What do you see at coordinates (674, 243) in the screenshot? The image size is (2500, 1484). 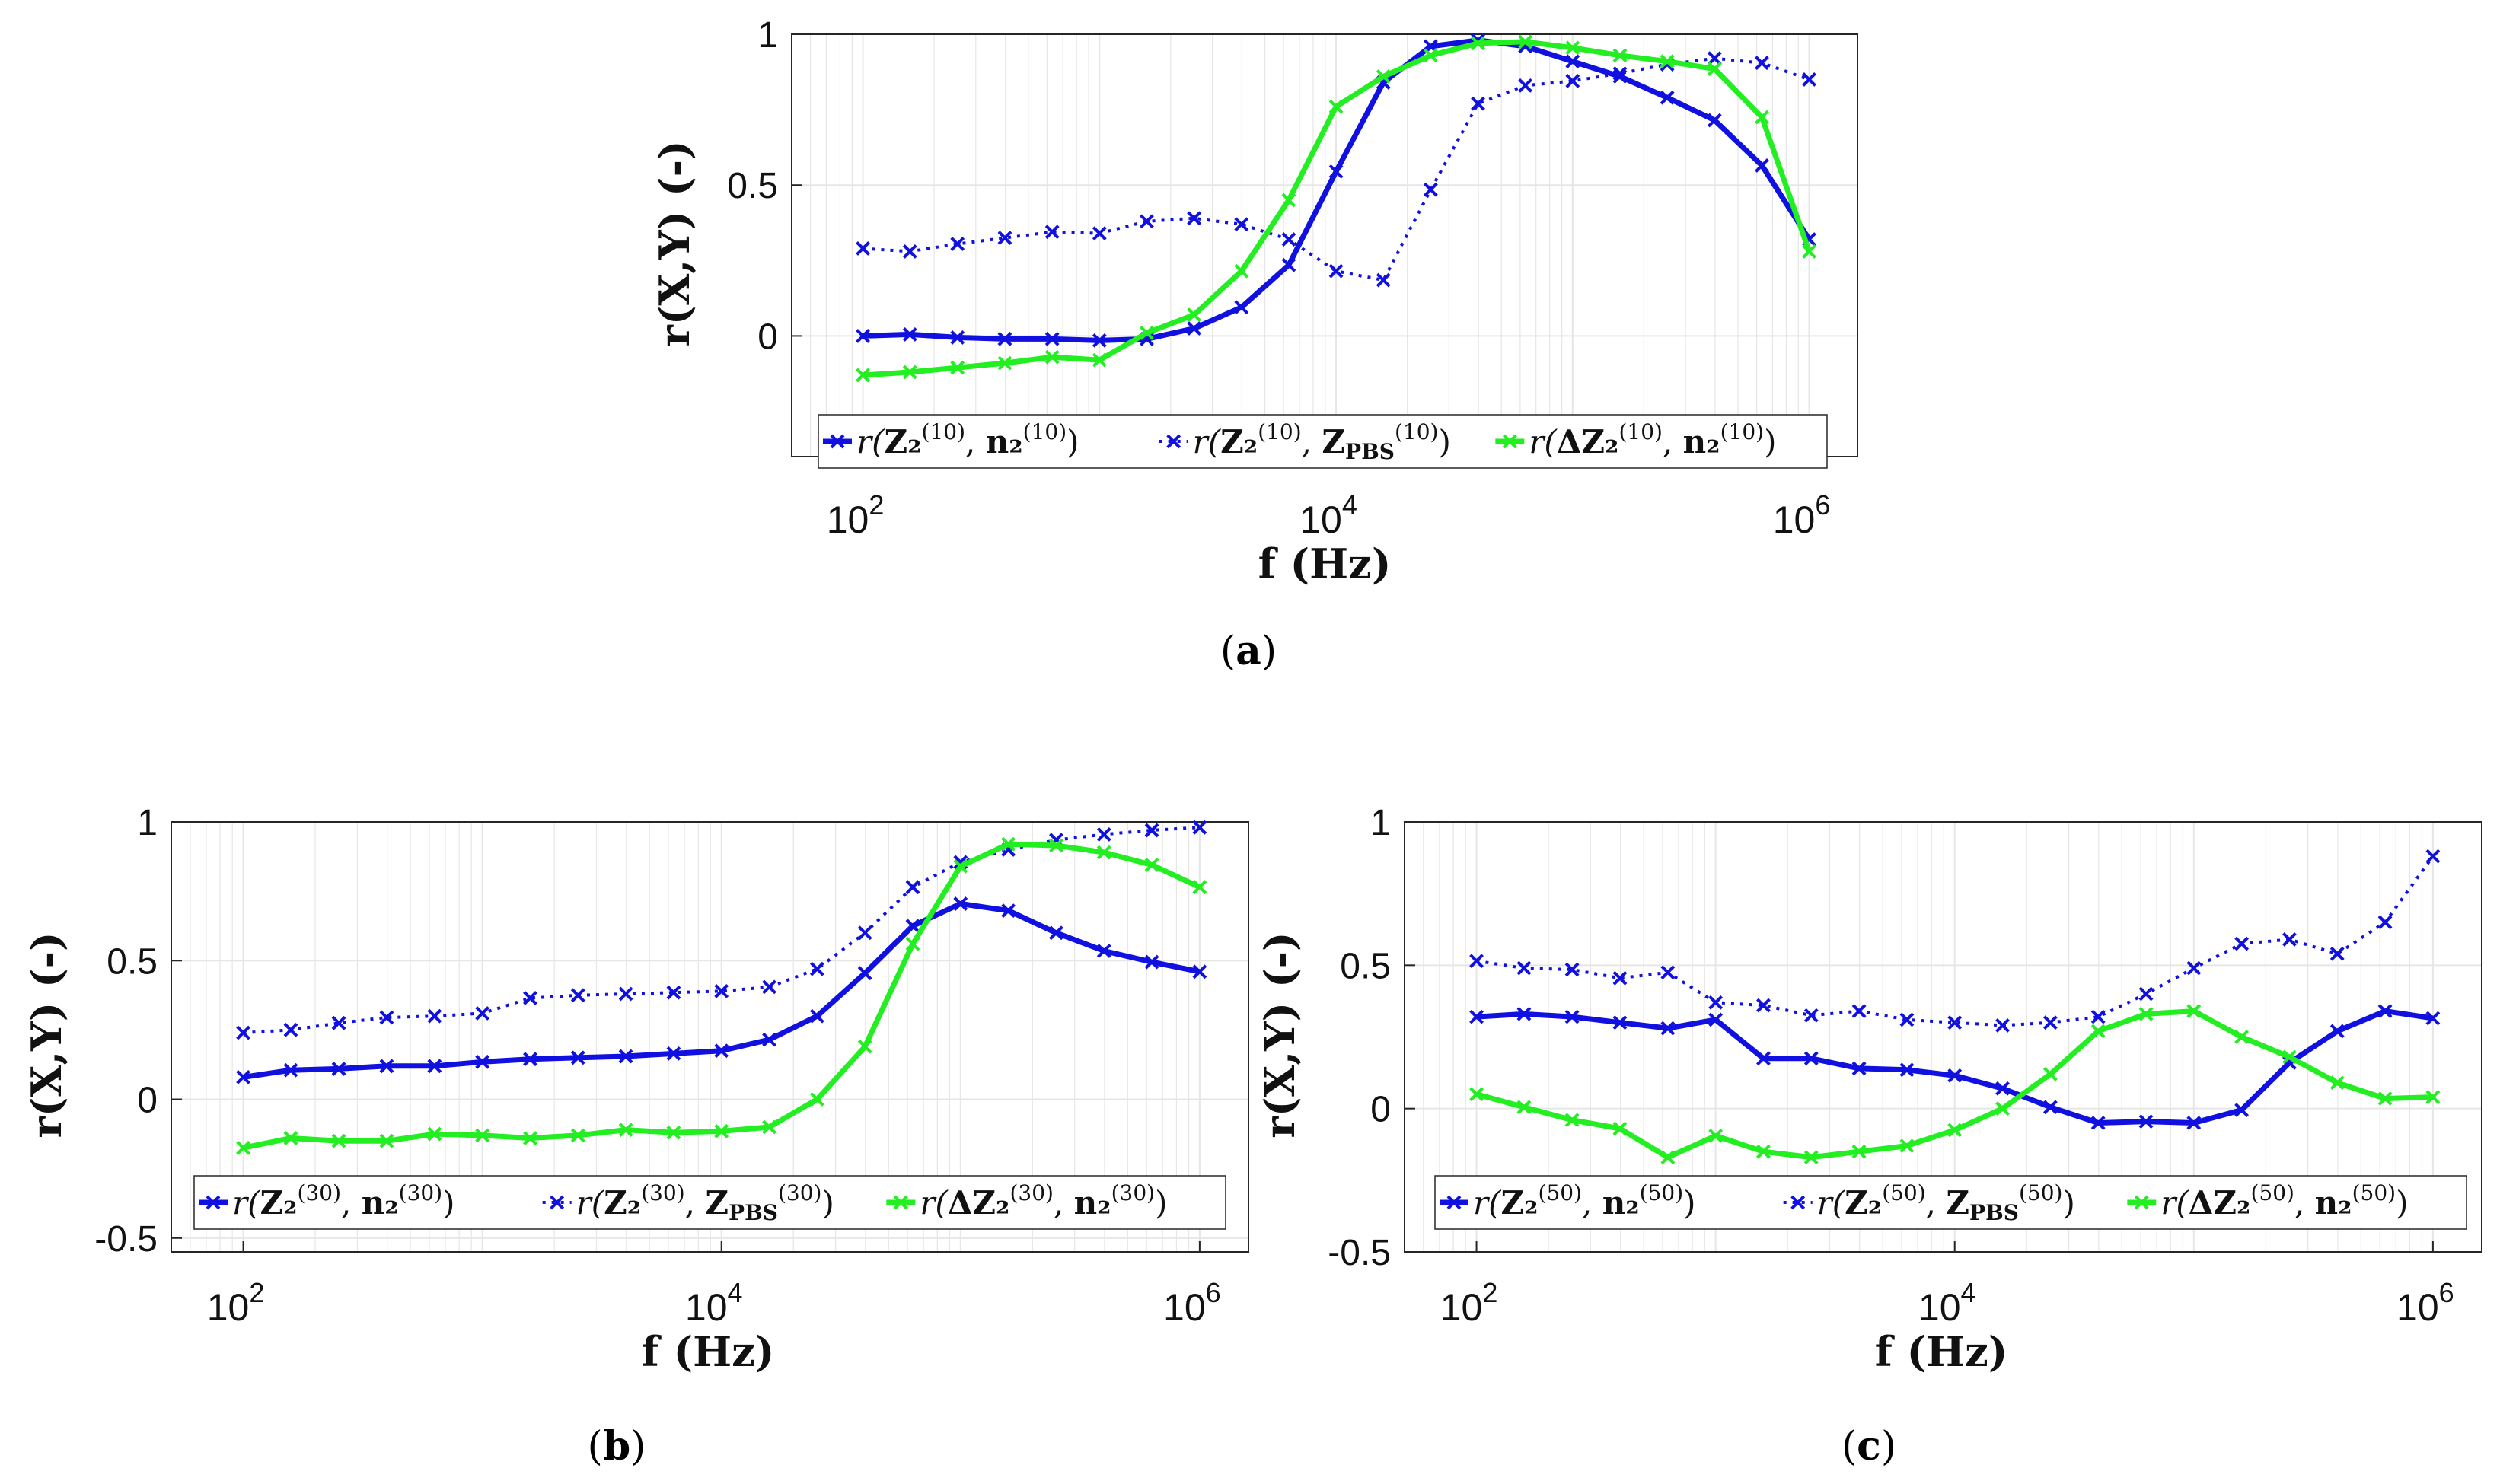 I see `y-axis-label: r(X,Y) (-)` at bounding box center [674, 243].